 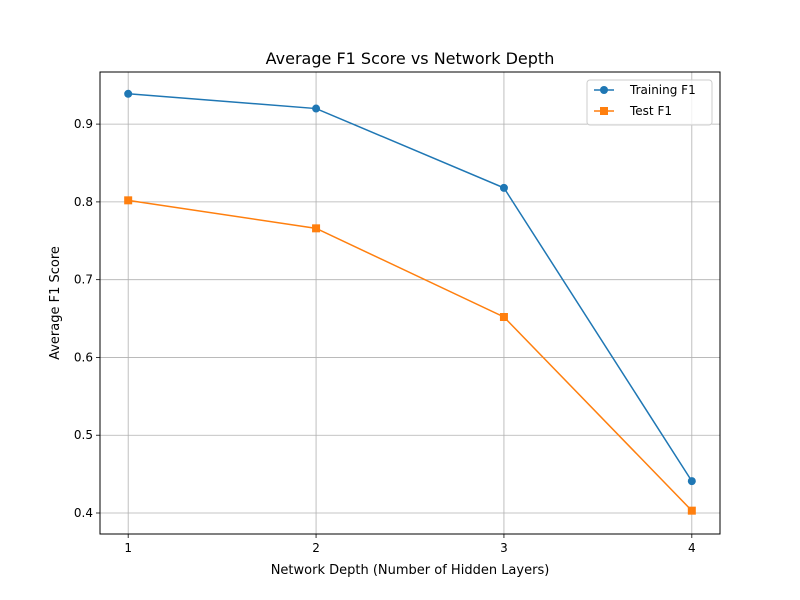 What do you see at coordinates (410, 544) in the screenshot?
I see `x-axis-ticks: 1 2 3 4` at bounding box center [410, 544].